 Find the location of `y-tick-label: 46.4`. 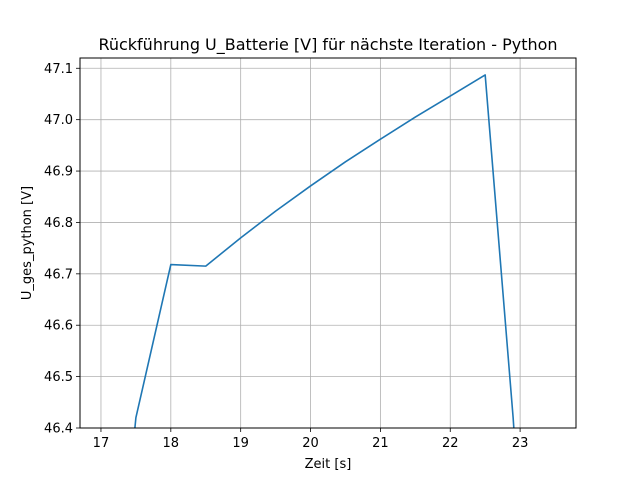

y-tick-label: 46.4 is located at coordinates (58, 429).